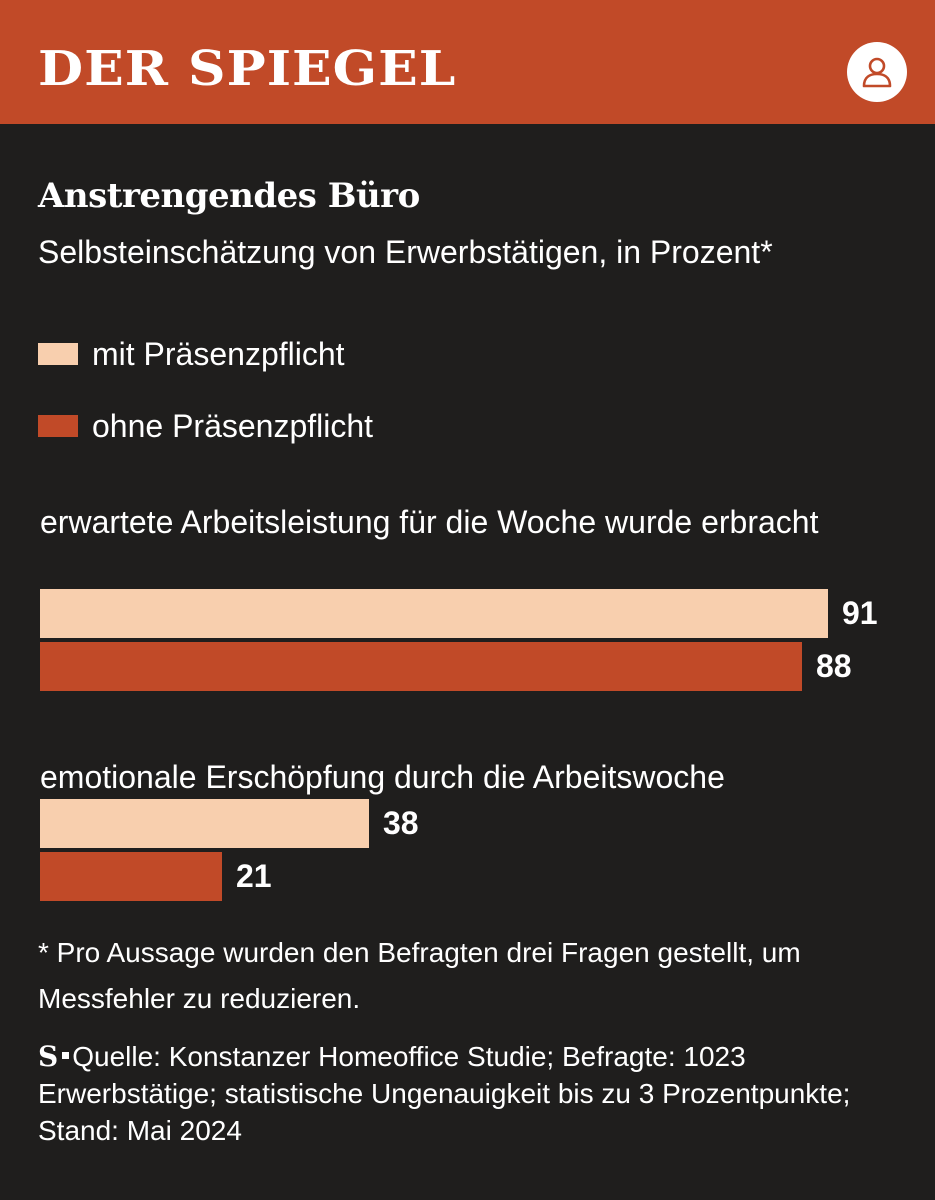 The image size is (935, 1200). What do you see at coordinates (467, 62) in the screenshot?
I see `site-header: DER SPIEGEL` at bounding box center [467, 62].